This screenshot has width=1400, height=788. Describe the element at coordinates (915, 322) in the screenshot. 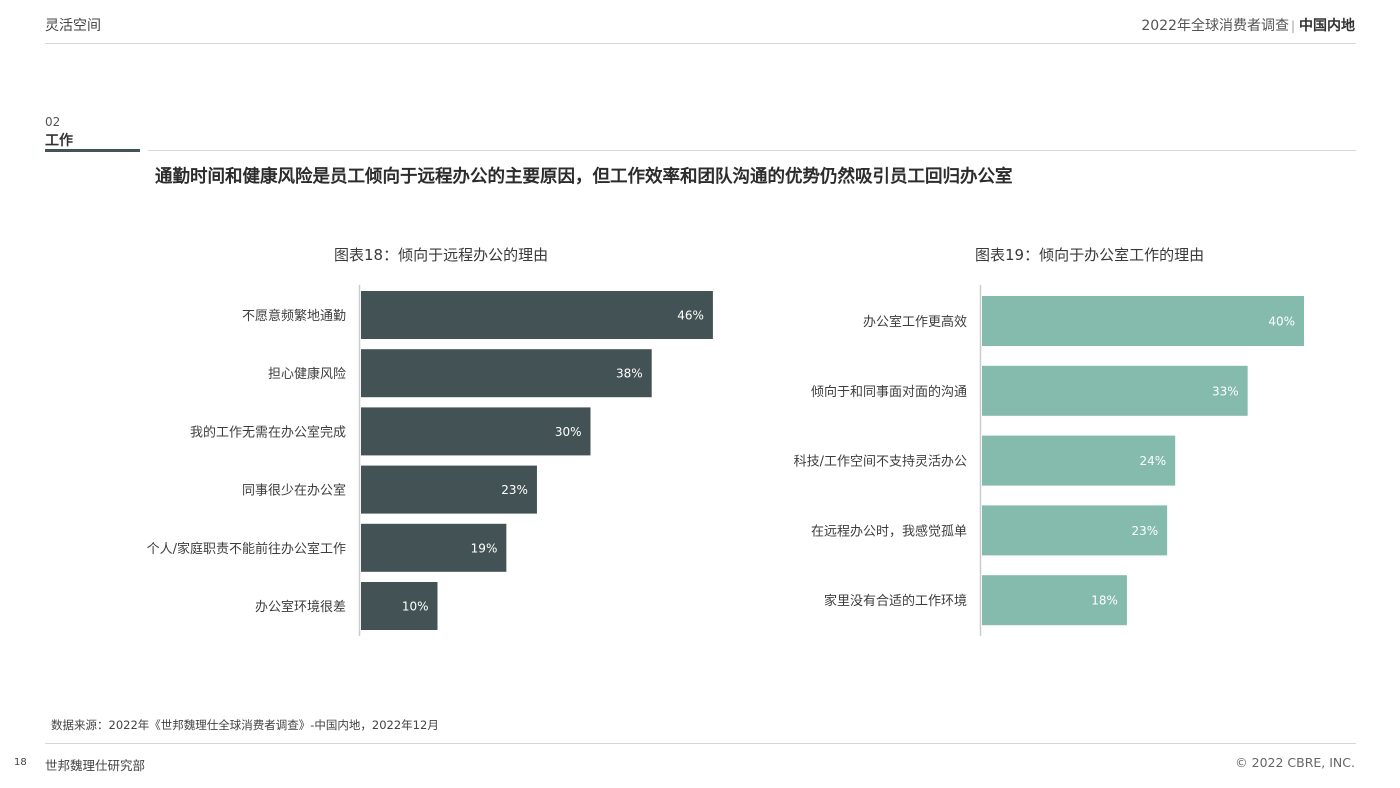

I see `chart-category-label: 办公室工作更高效` at that location.